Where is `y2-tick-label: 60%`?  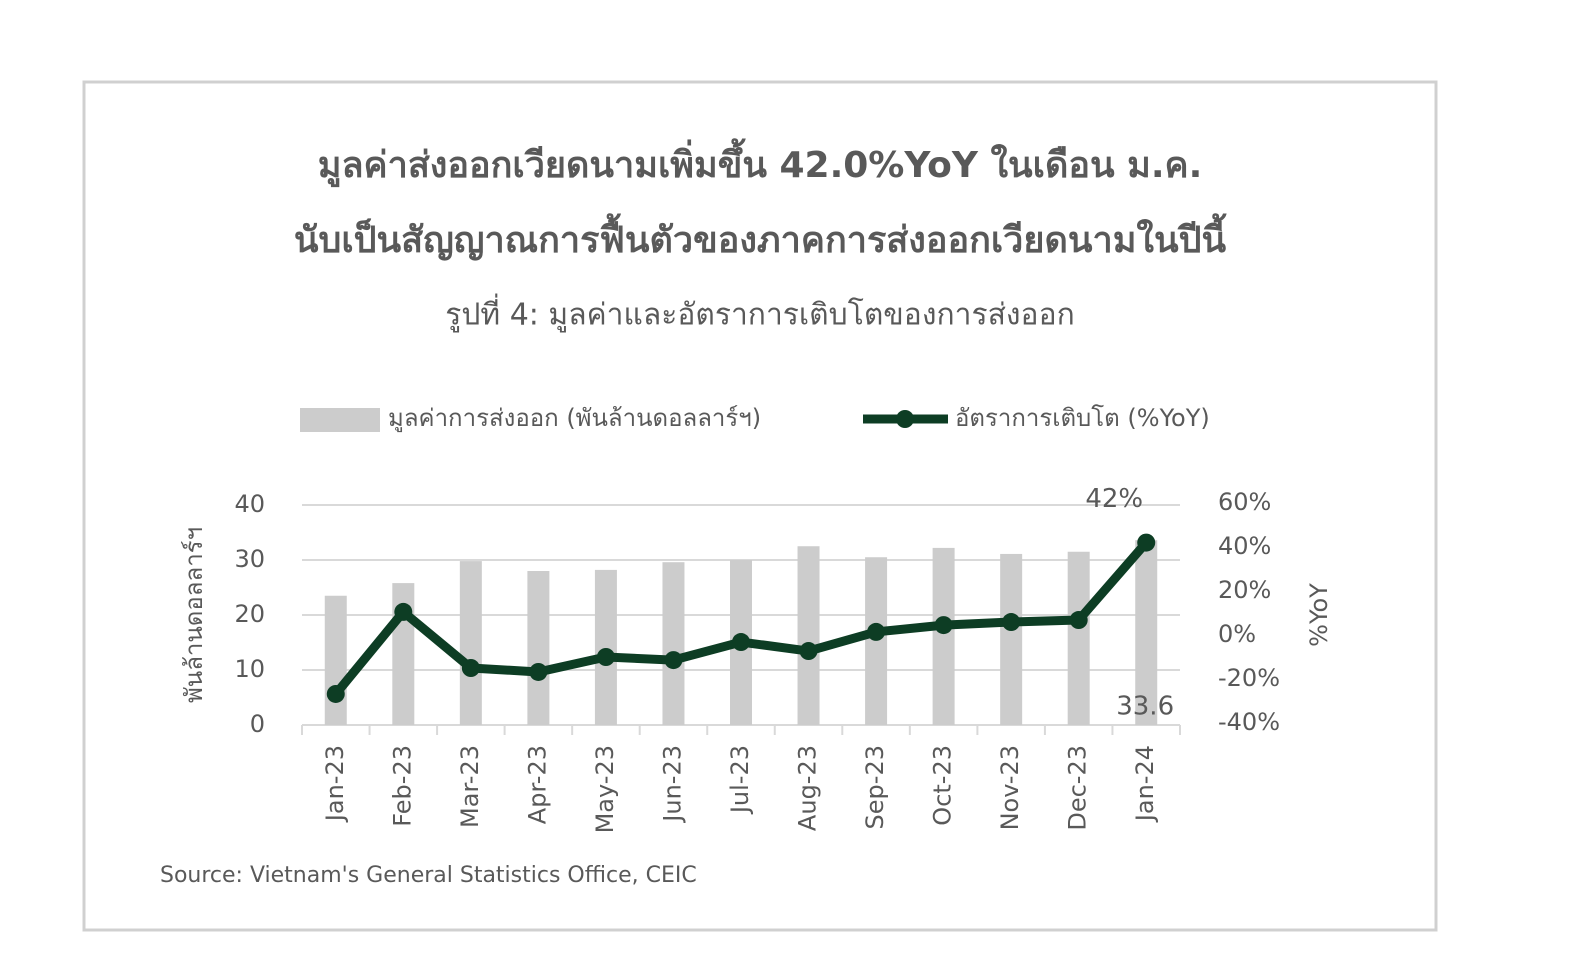
y2-tick-label: 60% is located at coordinates (1244, 502).